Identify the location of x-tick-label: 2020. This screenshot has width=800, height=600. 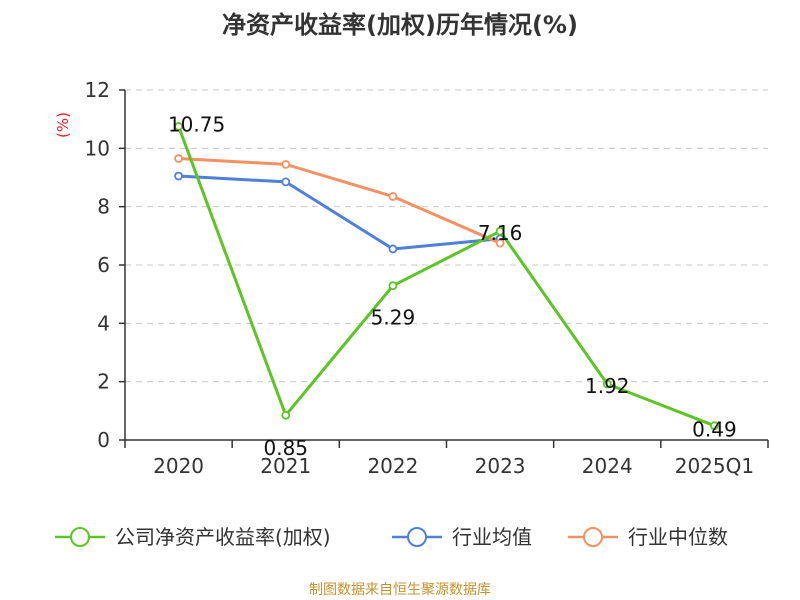
(178, 466).